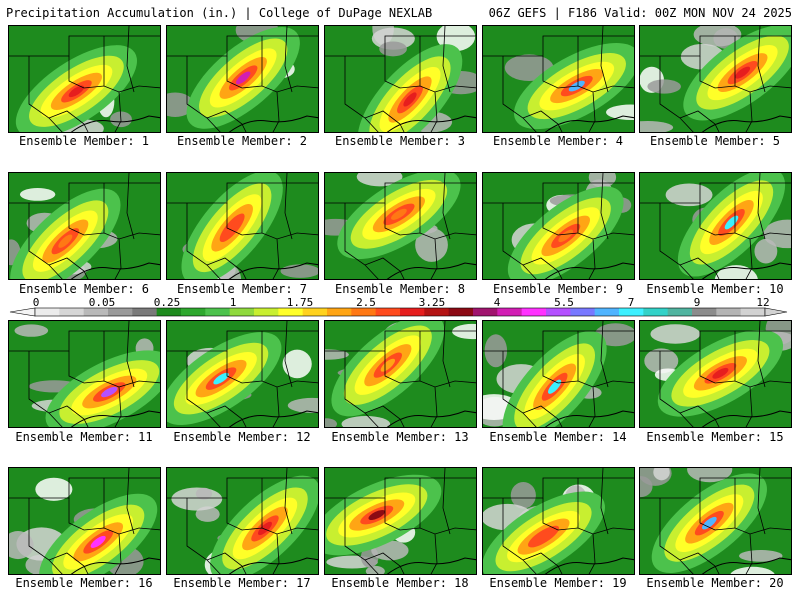  What do you see at coordinates (84, 289) in the screenshot?
I see `ensemble-label-6: Ensemble Member: 6` at bounding box center [84, 289].